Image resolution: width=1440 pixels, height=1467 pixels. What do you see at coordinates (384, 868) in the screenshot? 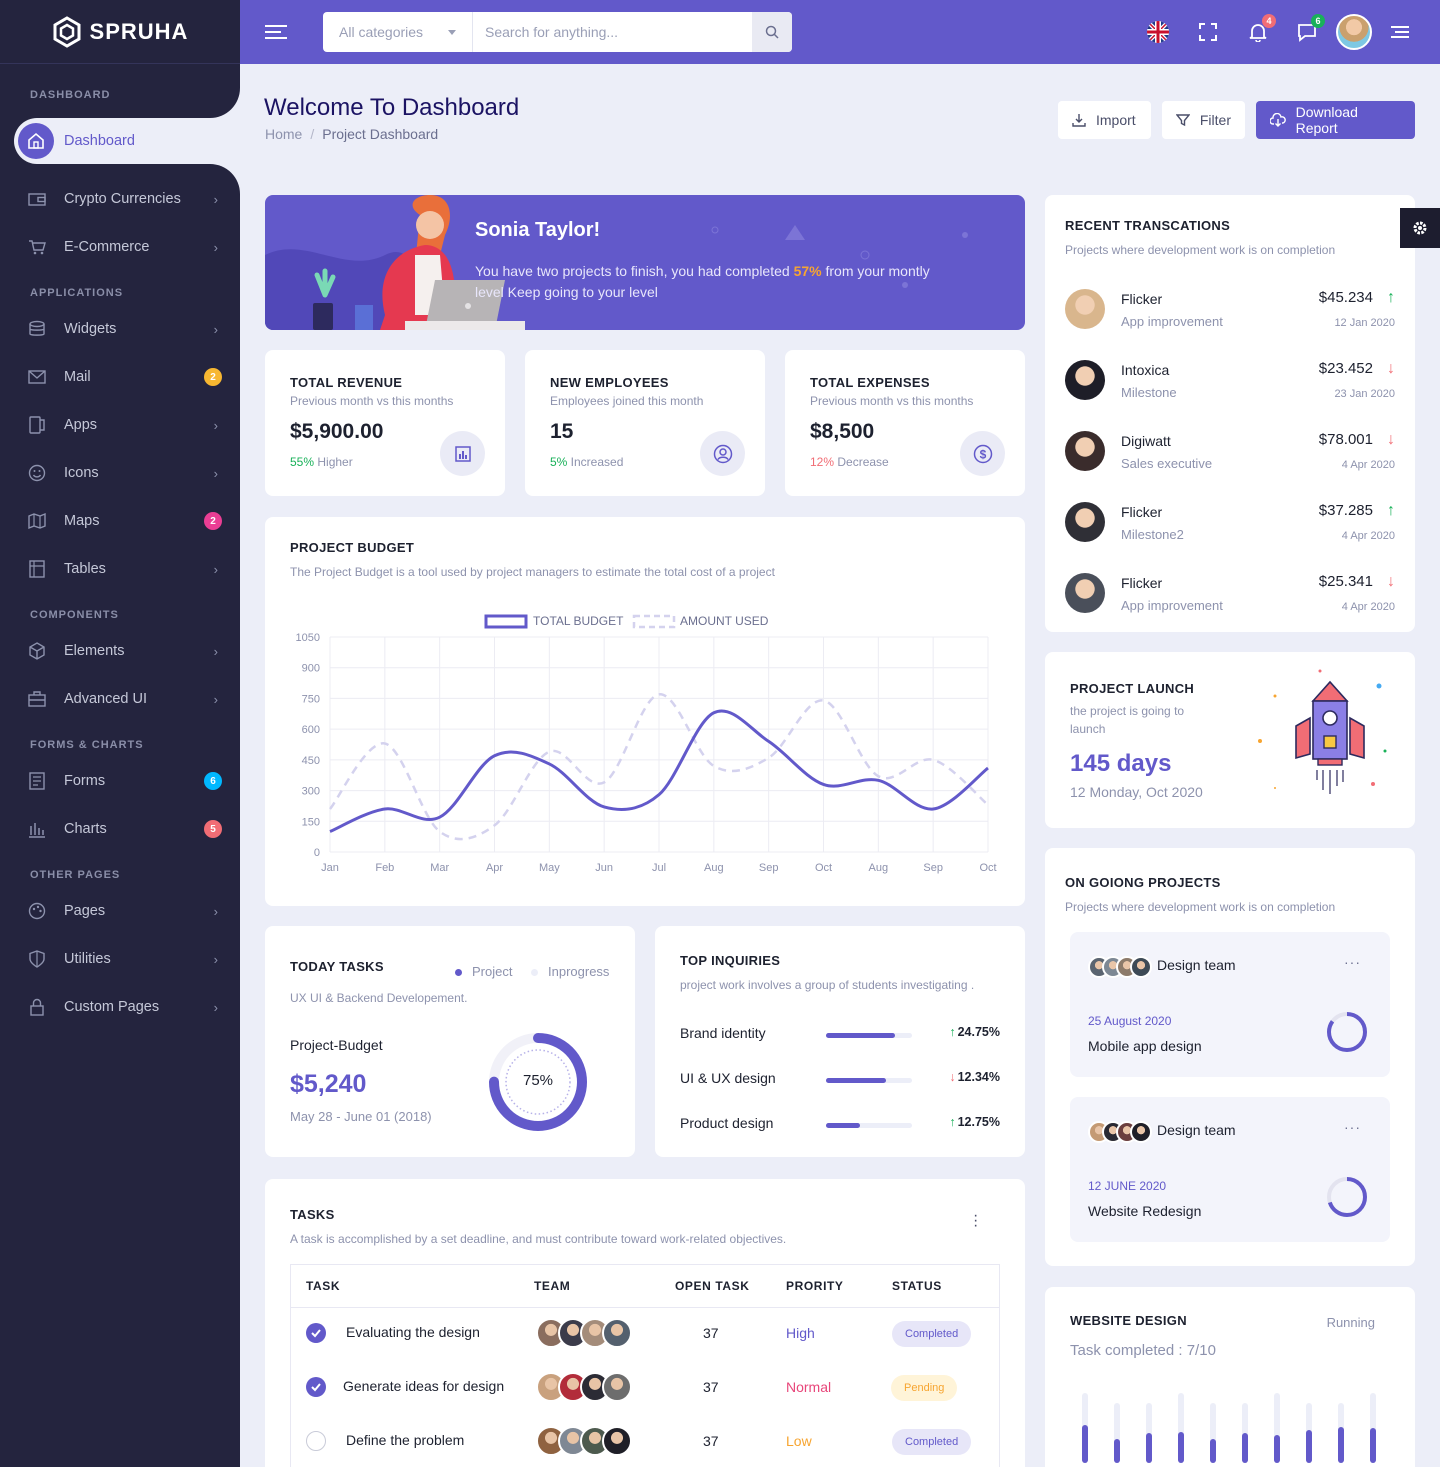
I see `x-tick-label: Feb` at bounding box center [384, 868].